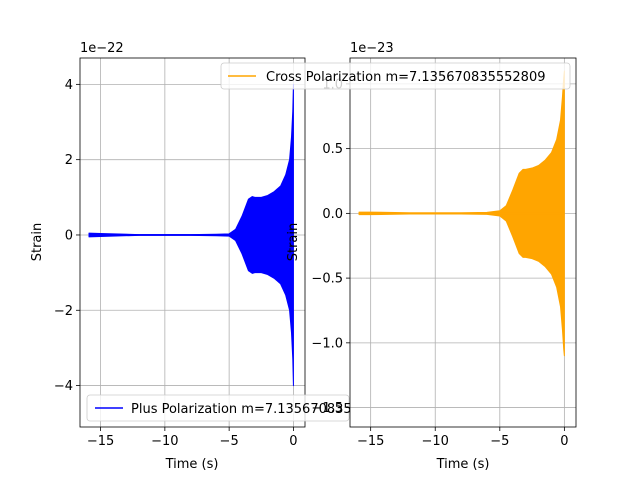  I want to click on legend: Cross Polarization m=7.135670835552809, so click(395, 76).